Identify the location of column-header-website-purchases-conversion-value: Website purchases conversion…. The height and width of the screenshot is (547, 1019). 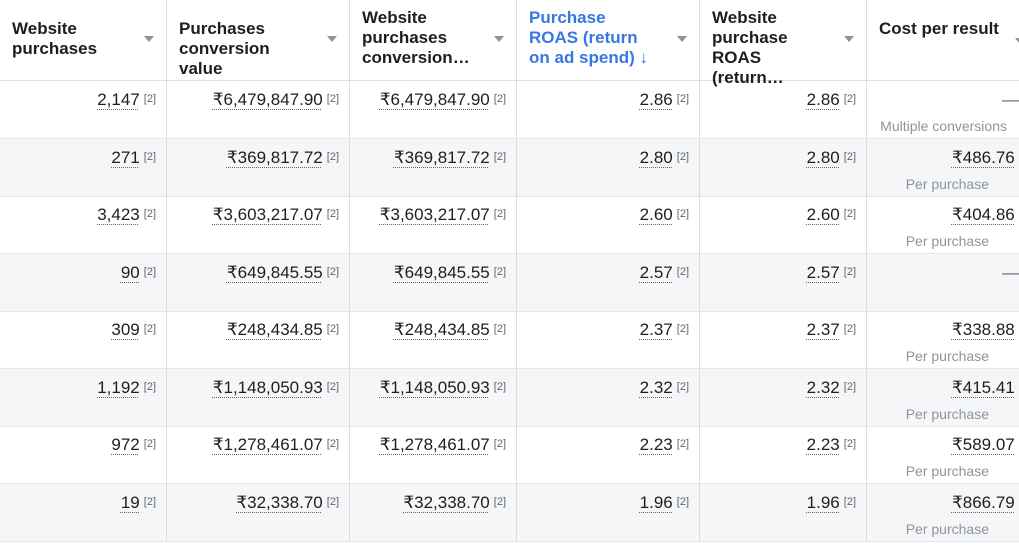
(433, 40).